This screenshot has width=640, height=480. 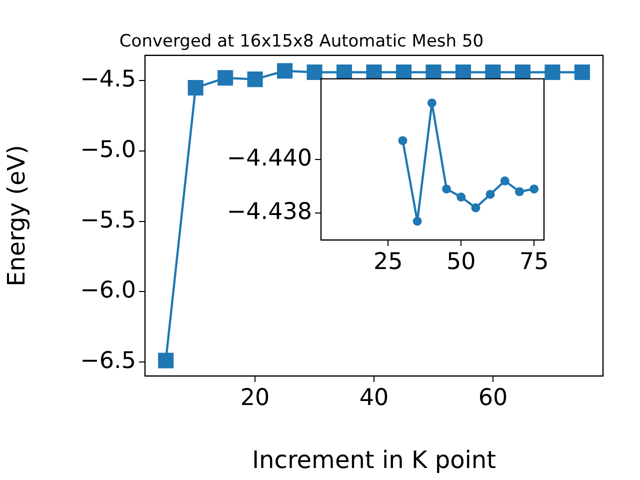 I want to click on chart-title: Converged at 16x15x8 Automatic Mesh 50, so click(x=301, y=42).